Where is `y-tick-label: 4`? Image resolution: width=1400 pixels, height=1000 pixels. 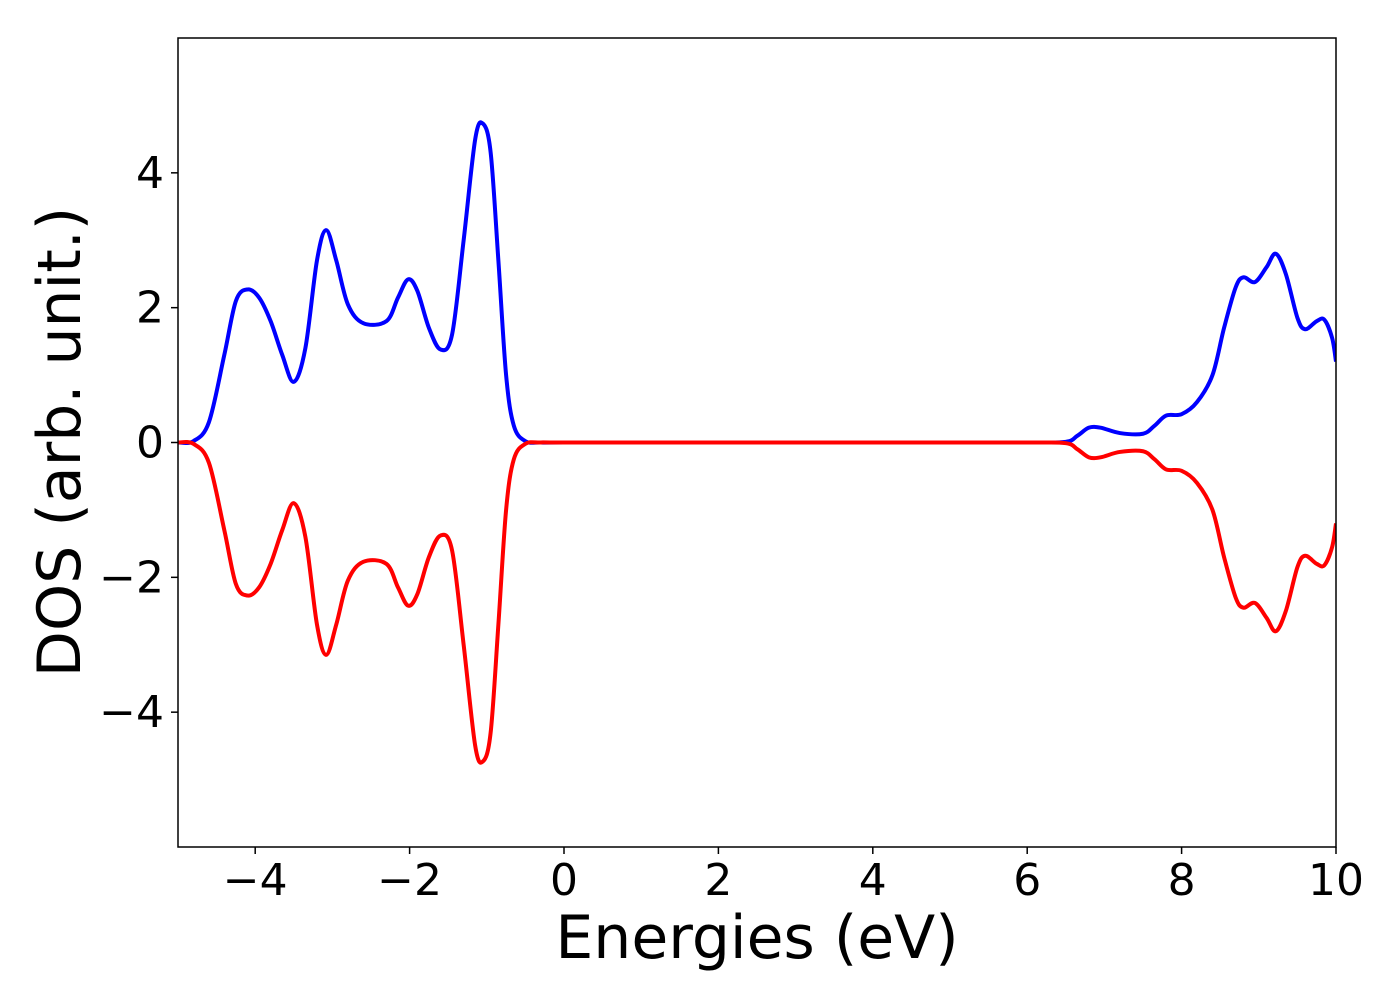 y-tick-label: 4 is located at coordinates (150, 173).